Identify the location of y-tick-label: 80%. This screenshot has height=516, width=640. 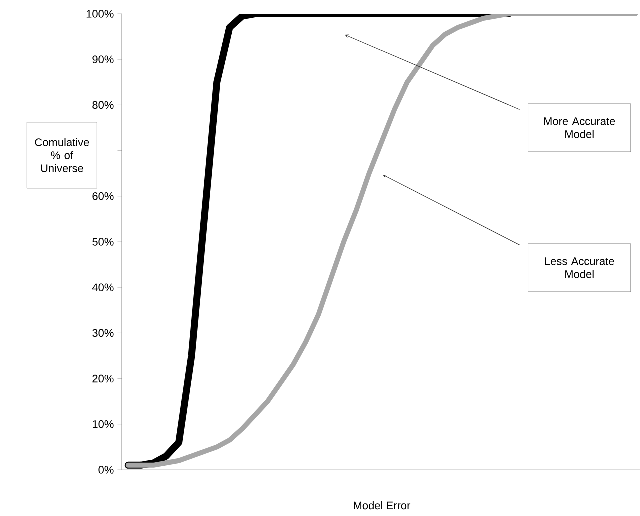
(103, 105).